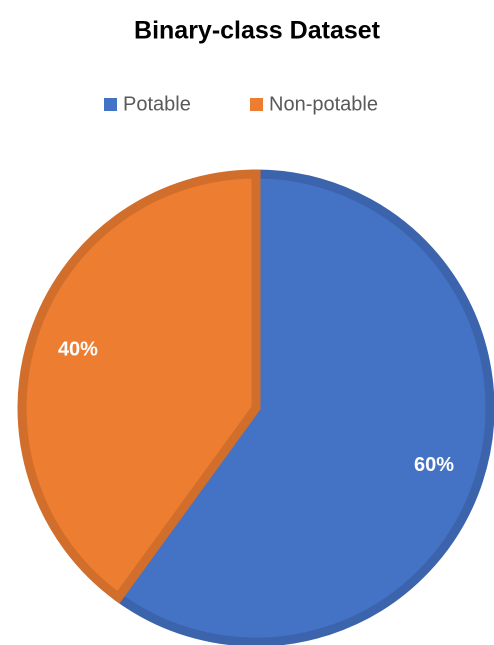  I want to click on data-label: 60%, so click(434, 465).